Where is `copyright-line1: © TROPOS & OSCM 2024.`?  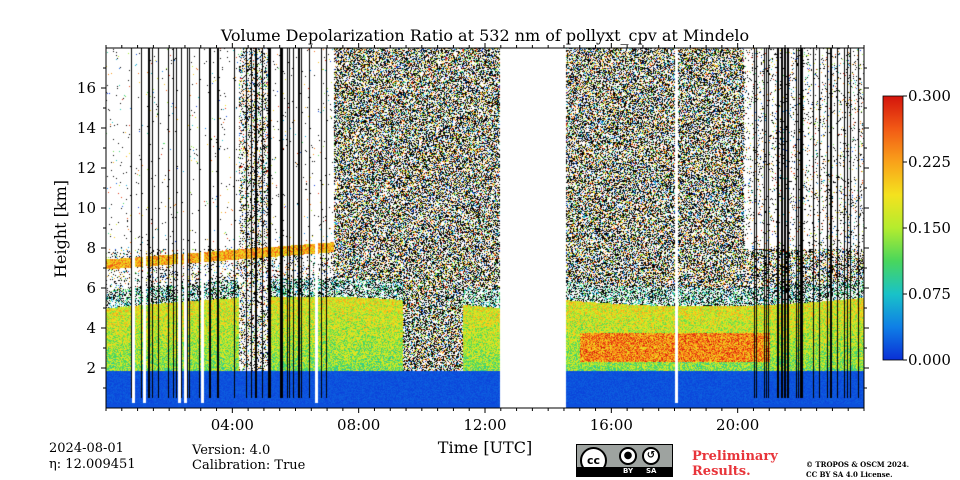 copyright-line1: © TROPOS & OSCM 2024. is located at coordinates (858, 464).